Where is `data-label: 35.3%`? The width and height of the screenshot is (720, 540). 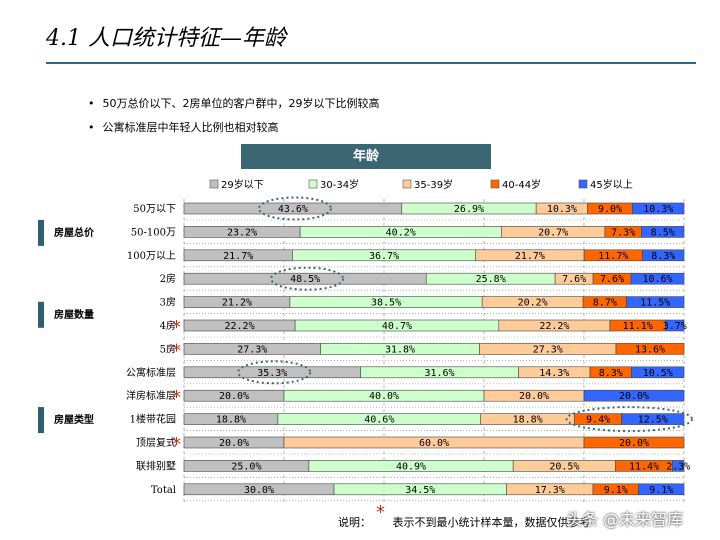 data-label: 35.3% is located at coordinates (272, 373).